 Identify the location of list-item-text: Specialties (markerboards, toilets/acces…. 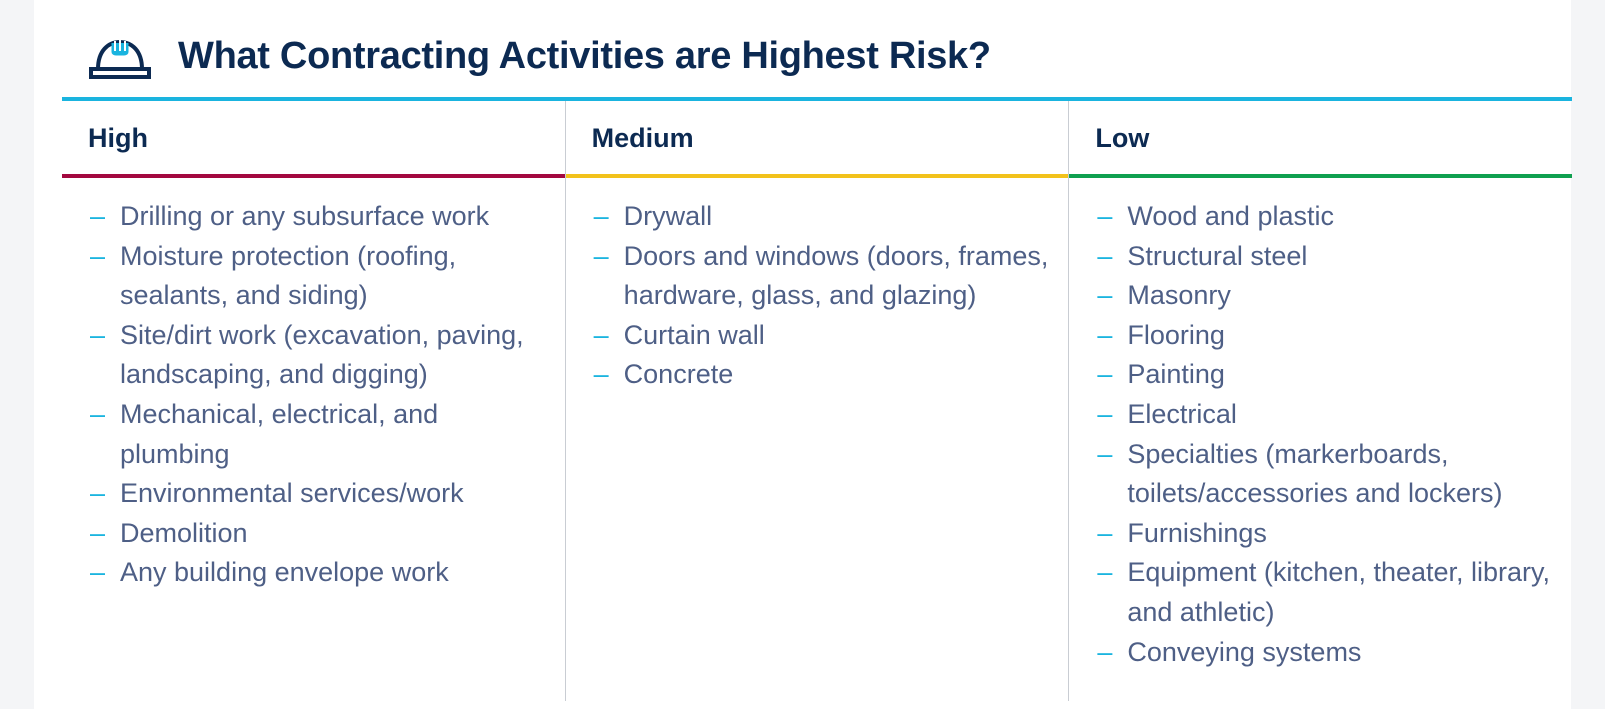
(1315, 473).